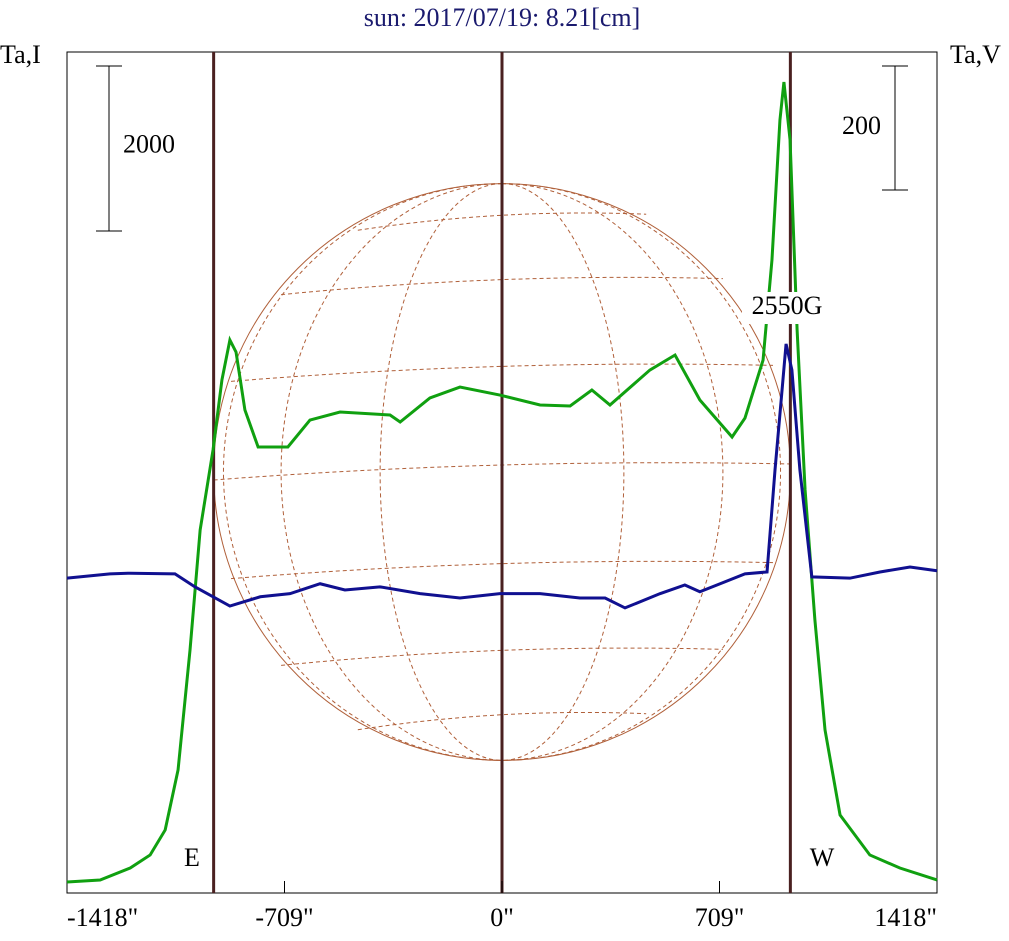  Describe the element at coordinates (861, 125) in the screenshot. I see `scale-bar-label: 200` at that location.